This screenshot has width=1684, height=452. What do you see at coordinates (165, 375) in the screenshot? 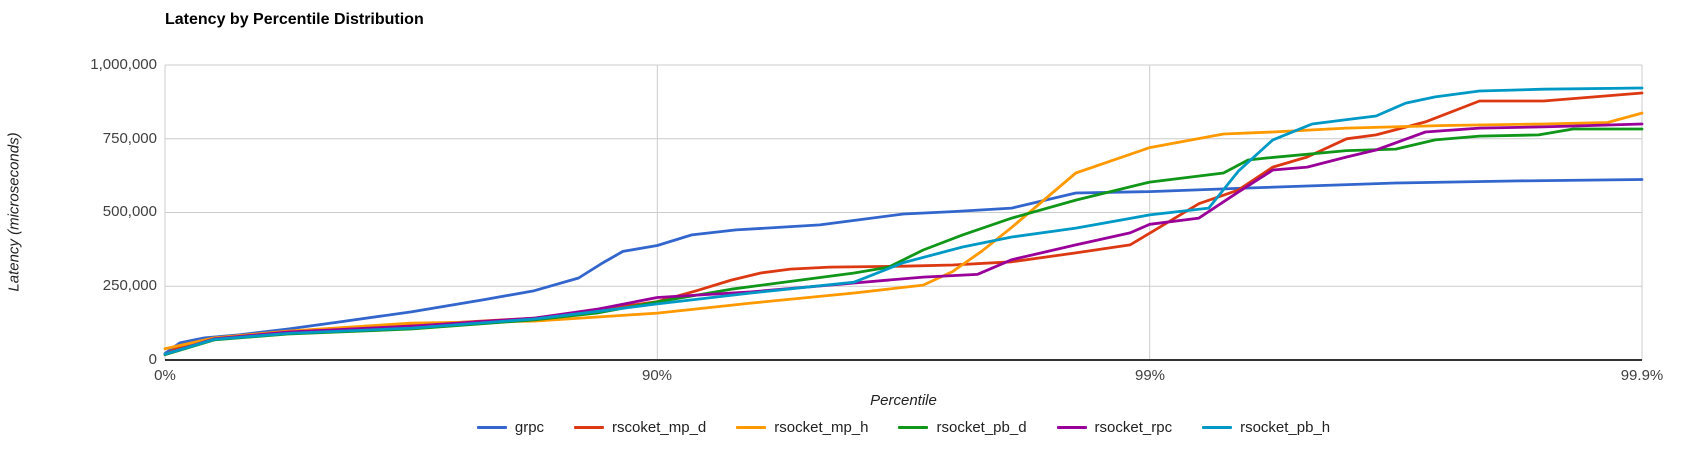
I see `x-tick-0: 0%` at bounding box center [165, 375].